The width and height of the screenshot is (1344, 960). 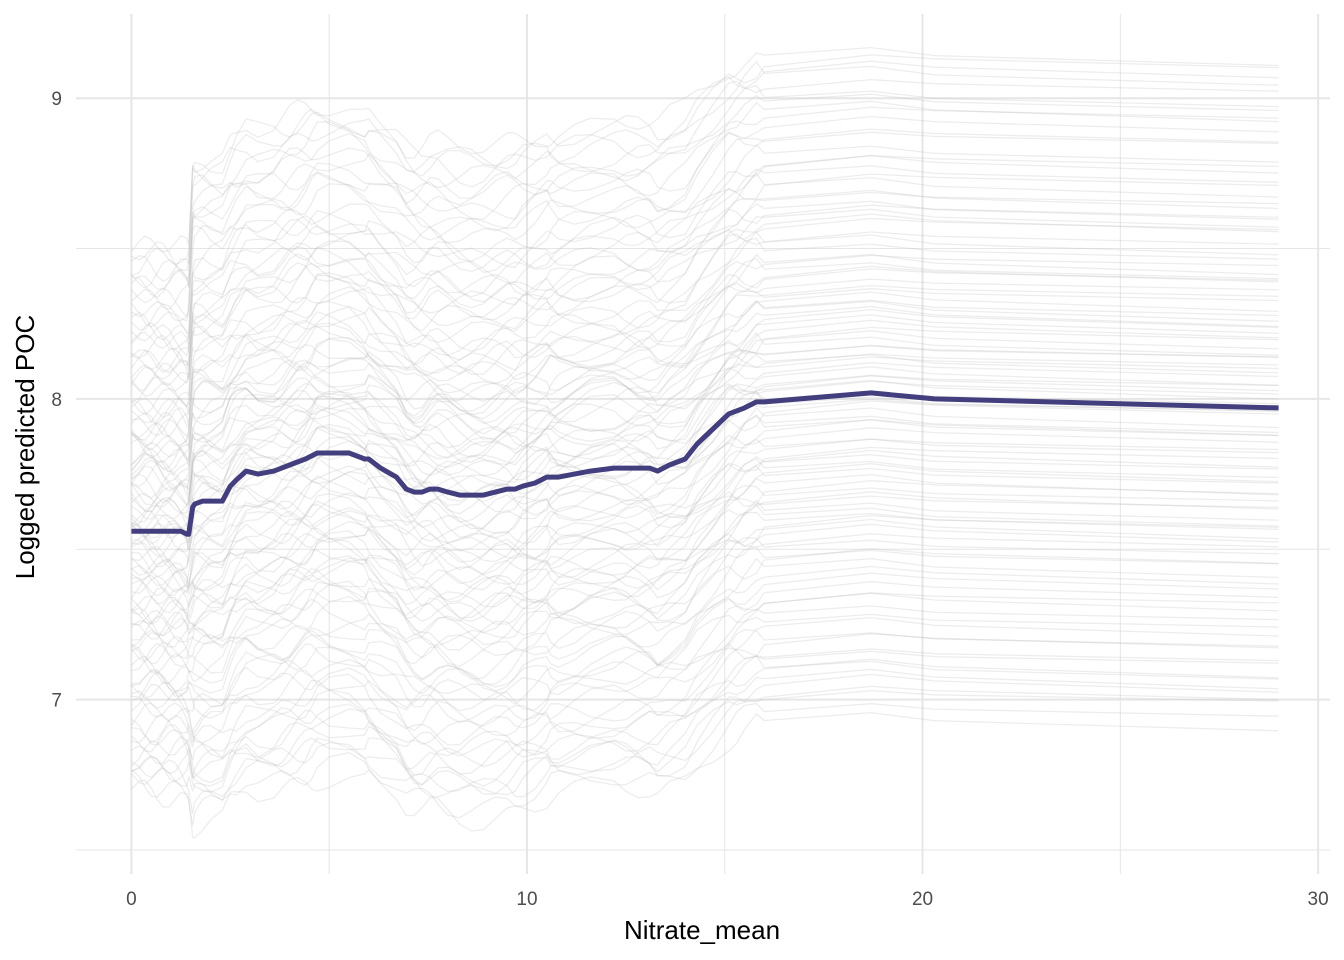 I want to click on average-curve-line, so click(x=705, y=463).